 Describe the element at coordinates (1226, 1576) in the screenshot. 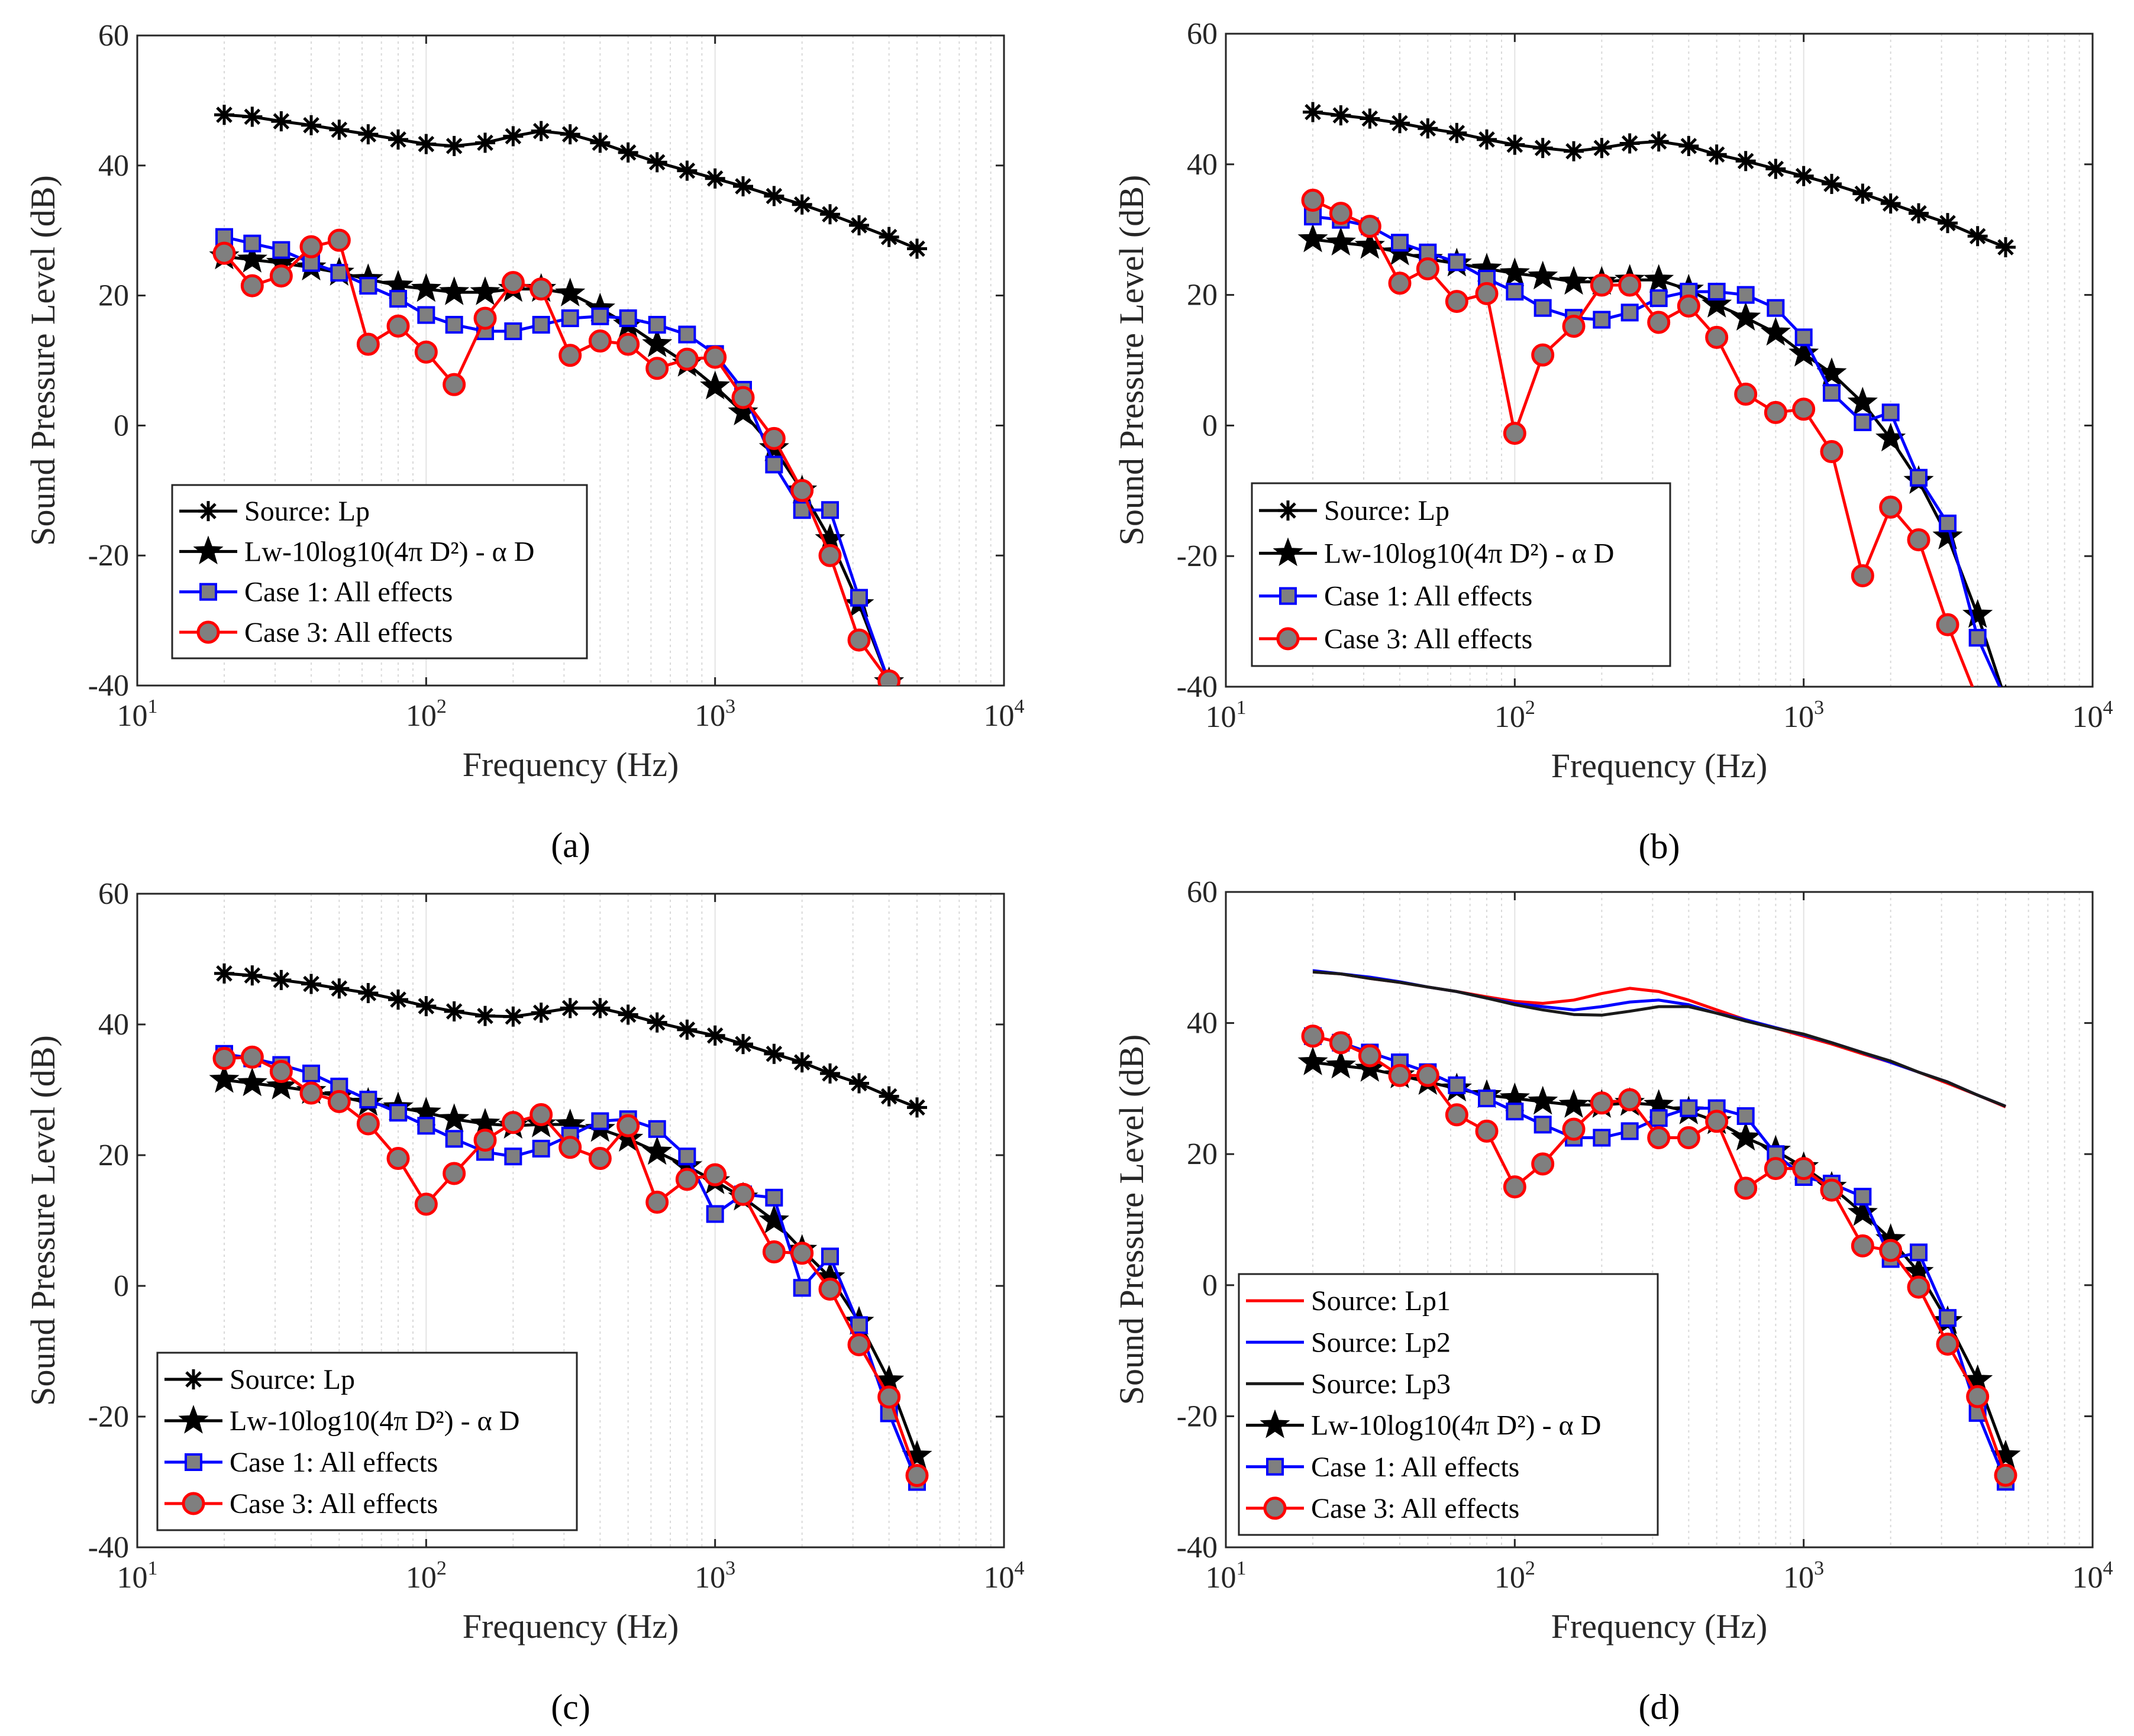

I see `x-tick-label: 10¹` at that location.